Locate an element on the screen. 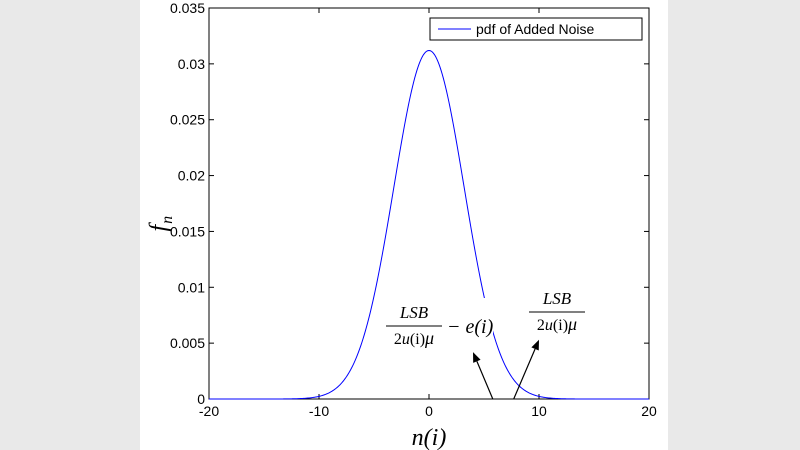 The image size is (800, 450). x-tick-label: 0 is located at coordinates (429, 411).